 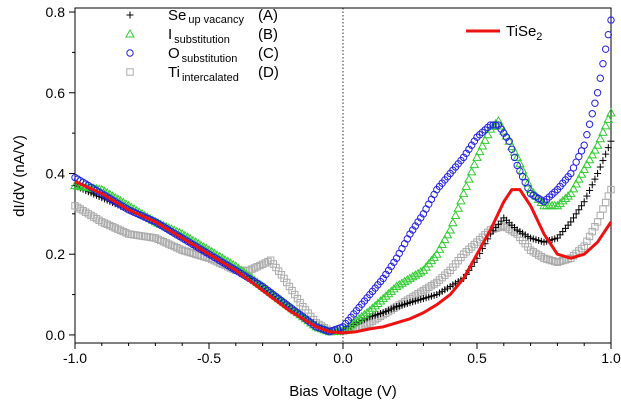 What do you see at coordinates (268, 72) in the screenshot?
I see `legend-tag: (D)` at bounding box center [268, 72].